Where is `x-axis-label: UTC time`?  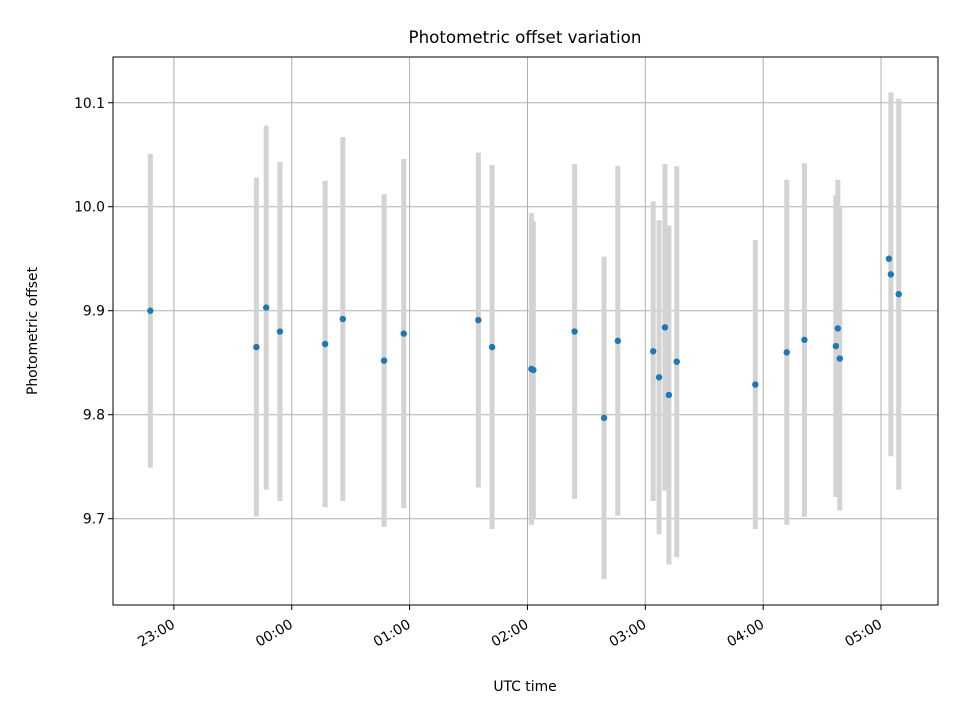 x-axis-label: UTC time is located at coordinates (524, 687).